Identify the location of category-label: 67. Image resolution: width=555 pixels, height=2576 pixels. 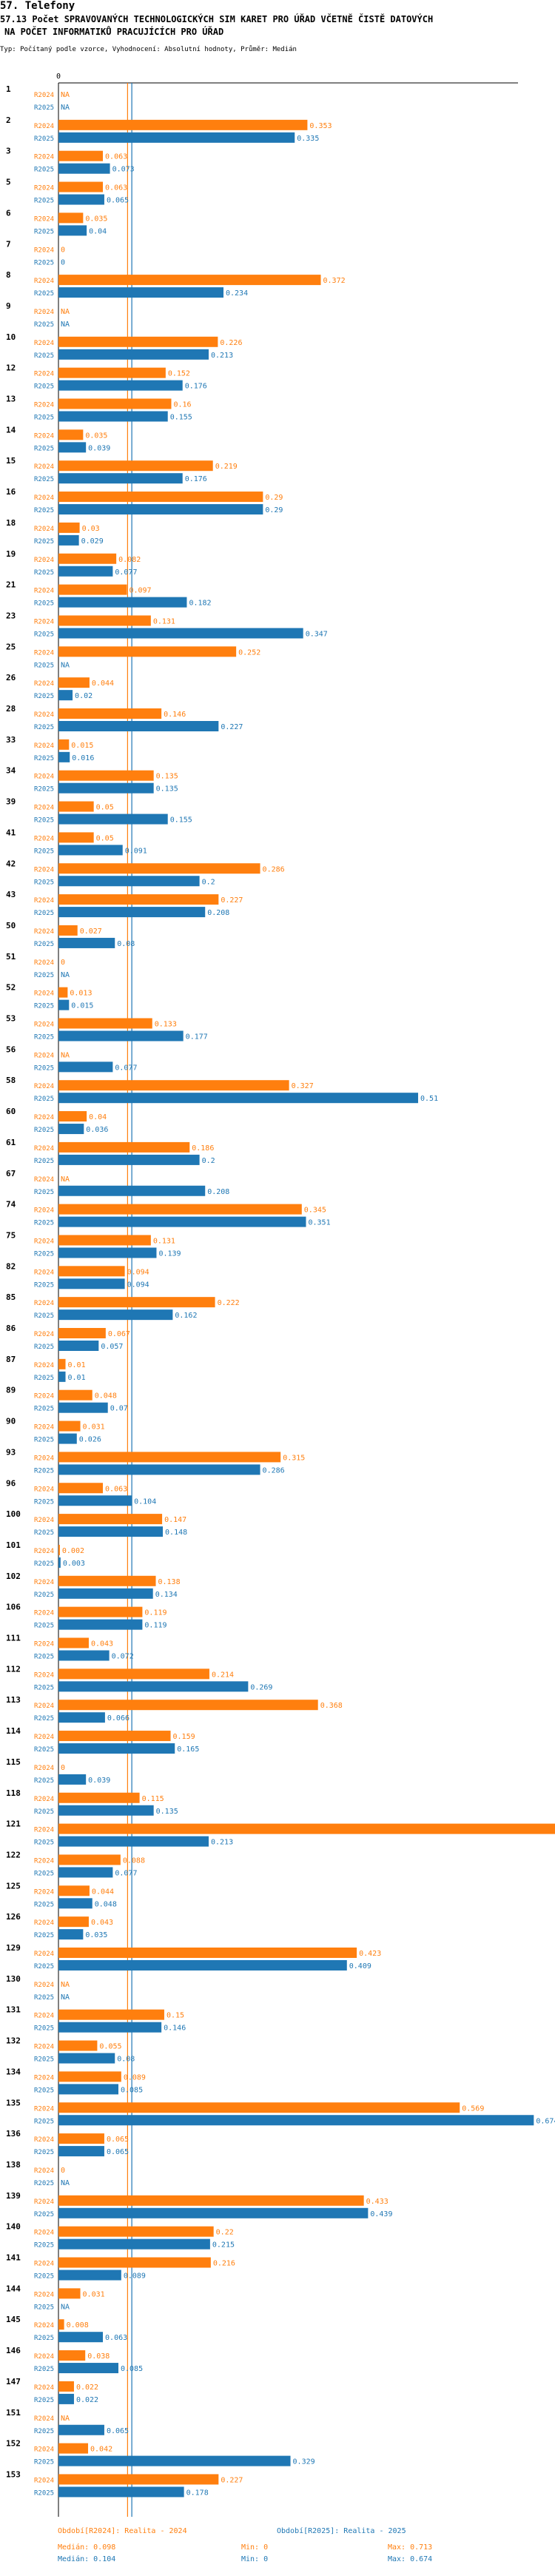
(11, 1173).